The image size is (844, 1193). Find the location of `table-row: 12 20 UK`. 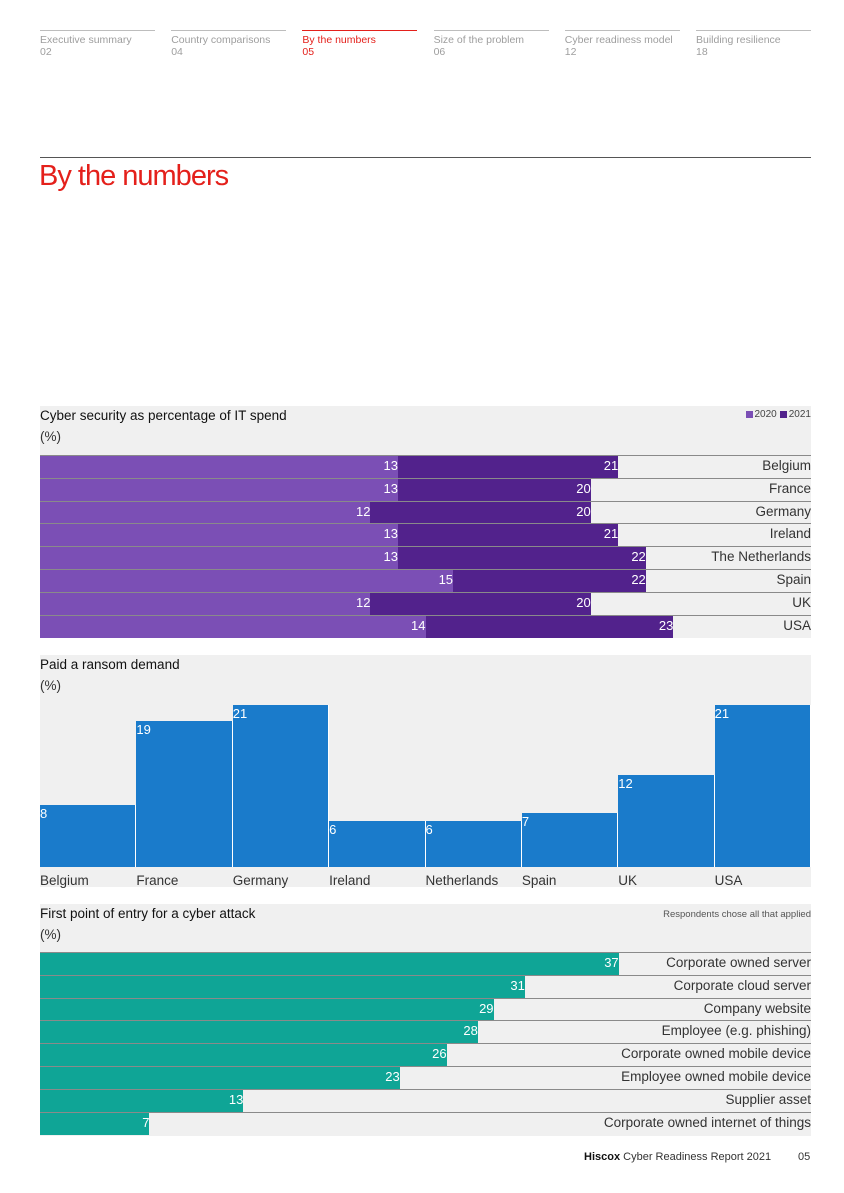

table-row: 12 20 UK is located at coordinates (425, 603).